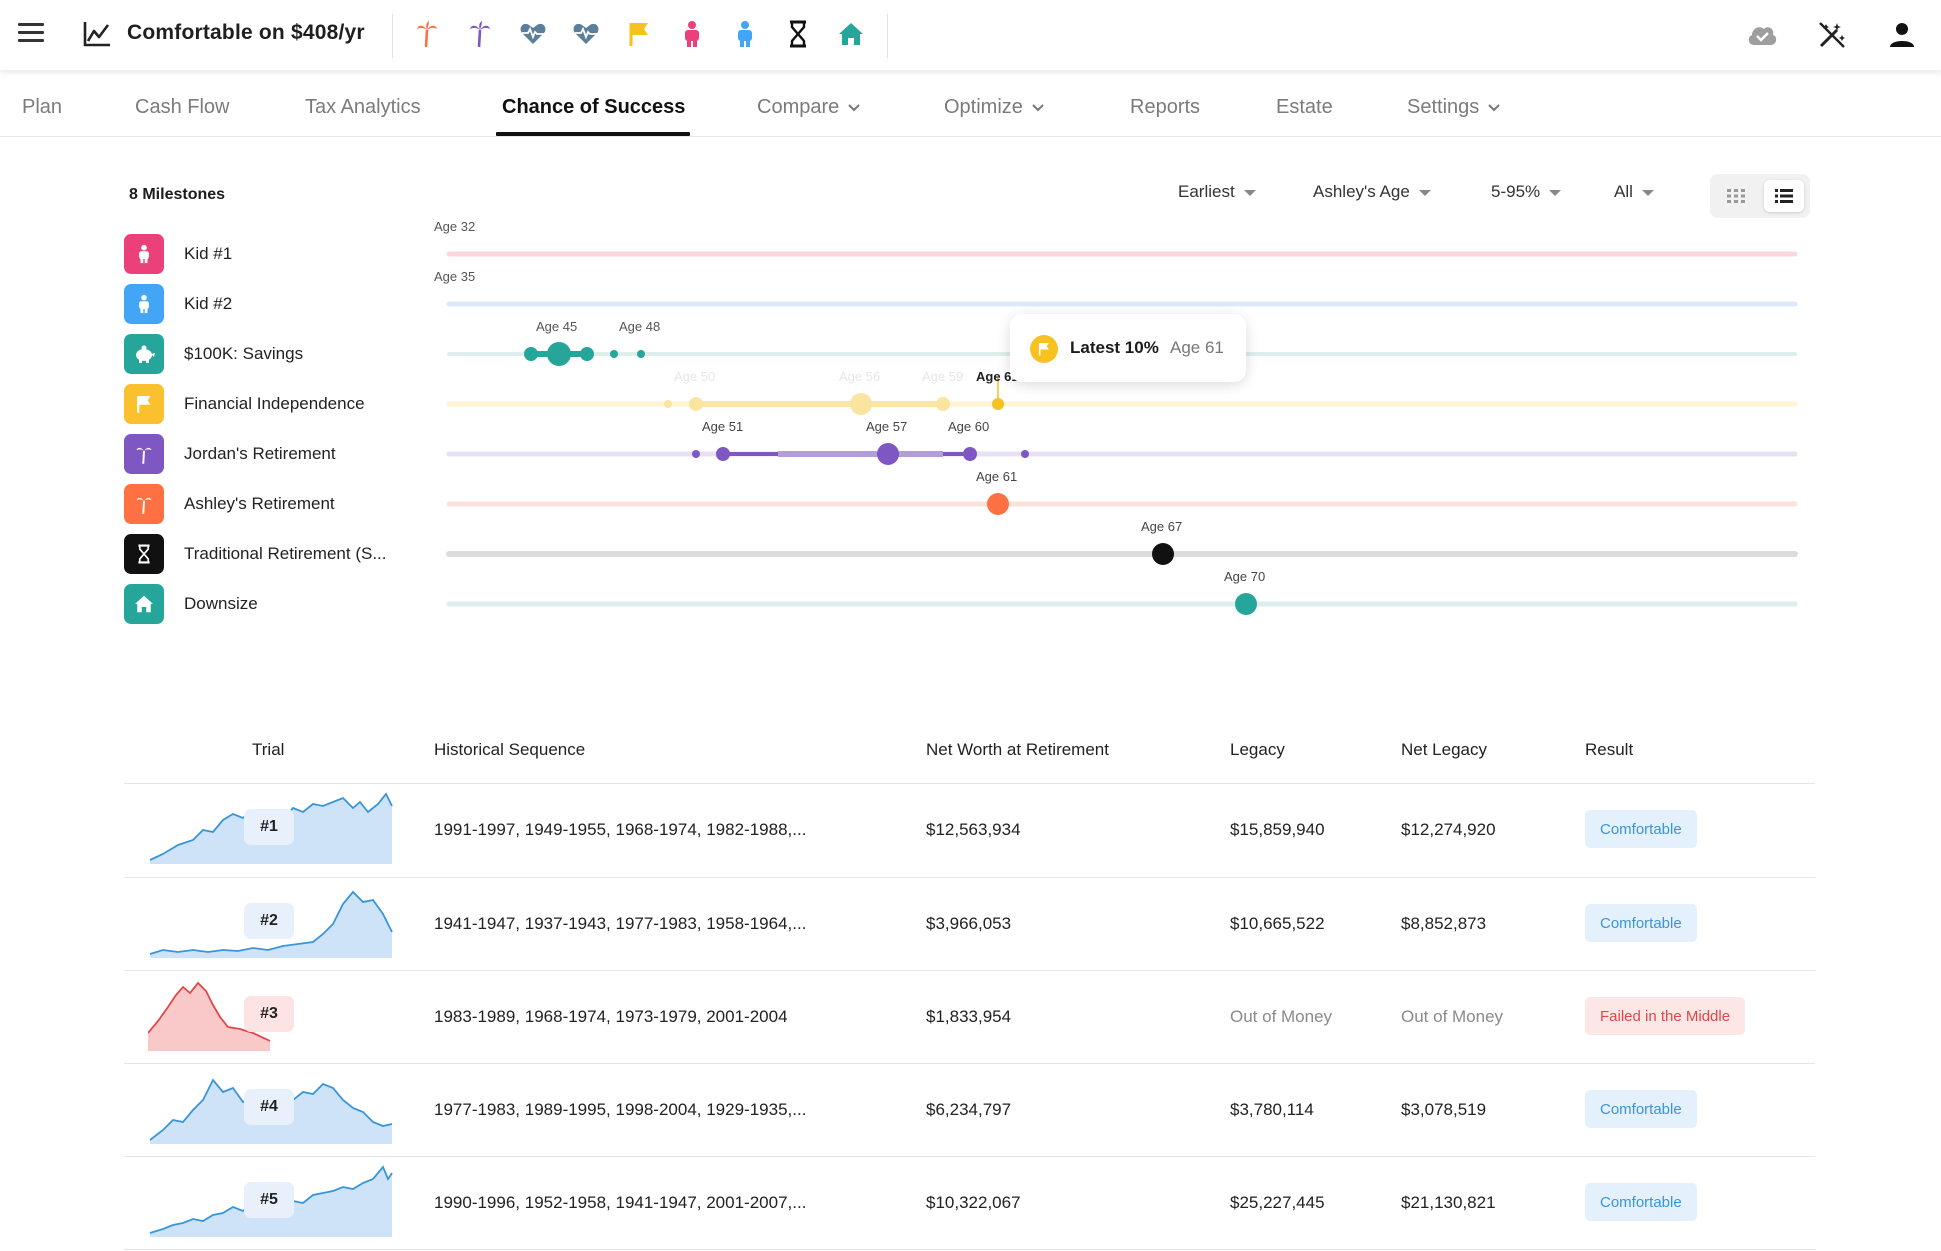 Image resolution: width=1941 pixels, height=1251 pixels. What do you see at coordinates (269, 254) in the screenshot?
I see `milestone-kid-1: Kid #1` at bounding box center [269, 254].